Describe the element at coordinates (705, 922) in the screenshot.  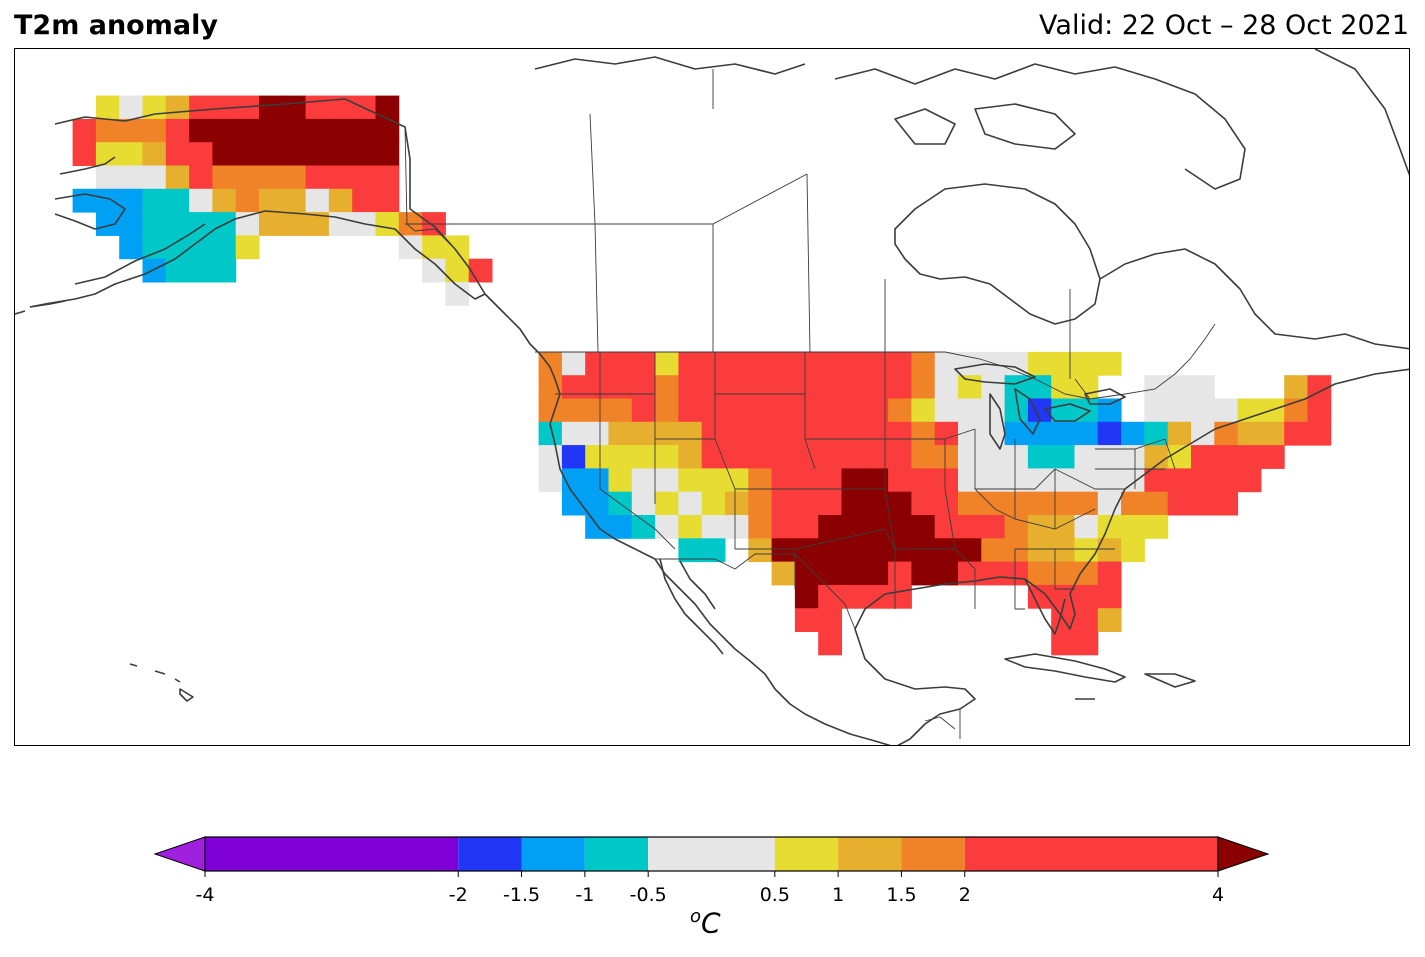
I see `colorbar-unit-label: oC` at that location.